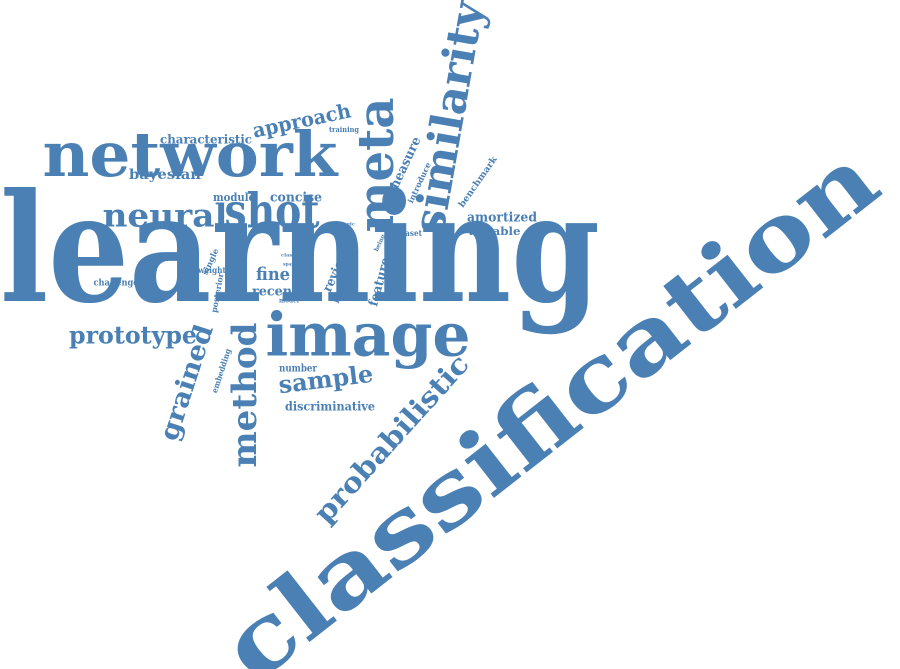 The image size is (900, 669). I want to click on word-method: method, so click(245, 395).